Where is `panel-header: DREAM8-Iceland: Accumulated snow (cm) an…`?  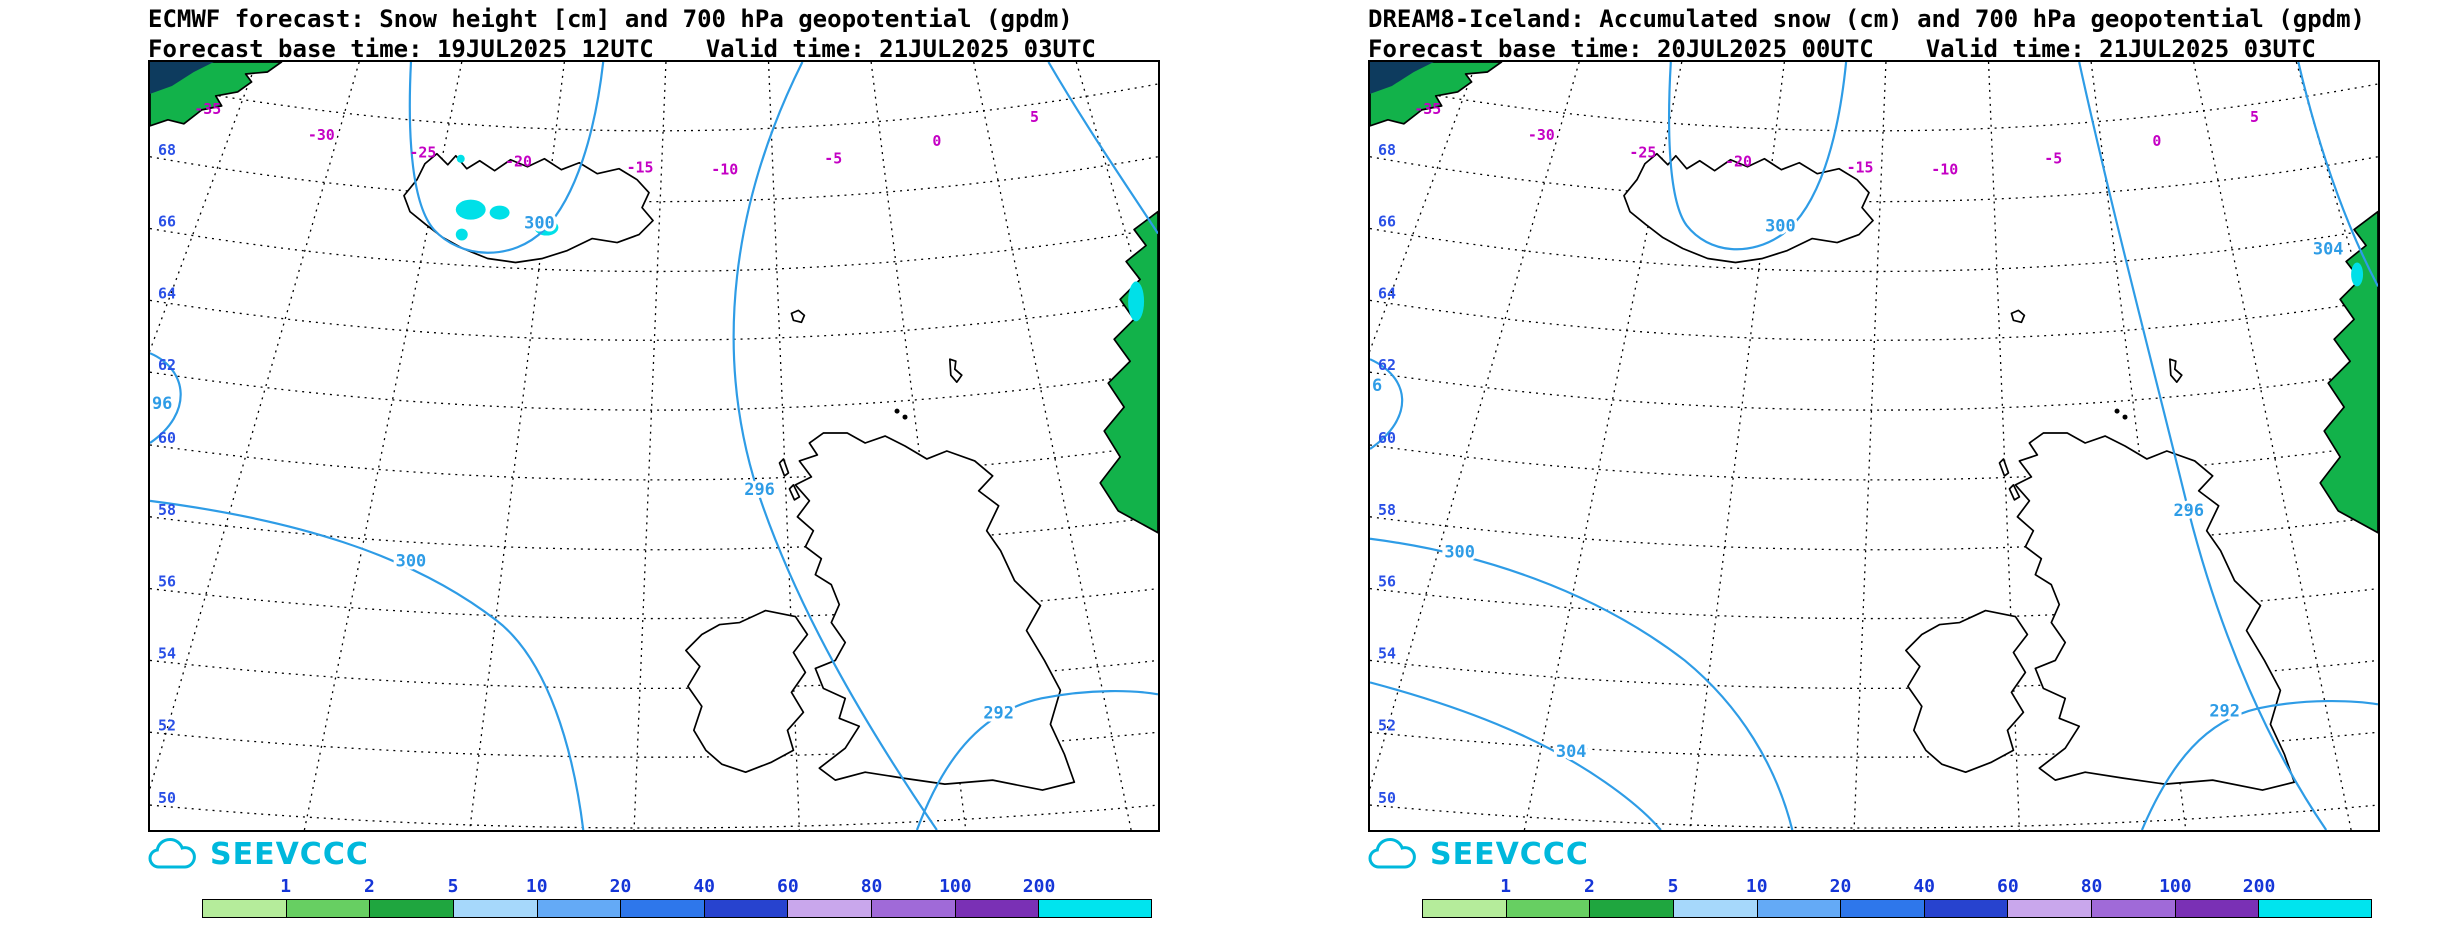
panel-header: DREAM8-Iceland: Accumulated snow (cm) an… is located at coordinates (1866, 34).